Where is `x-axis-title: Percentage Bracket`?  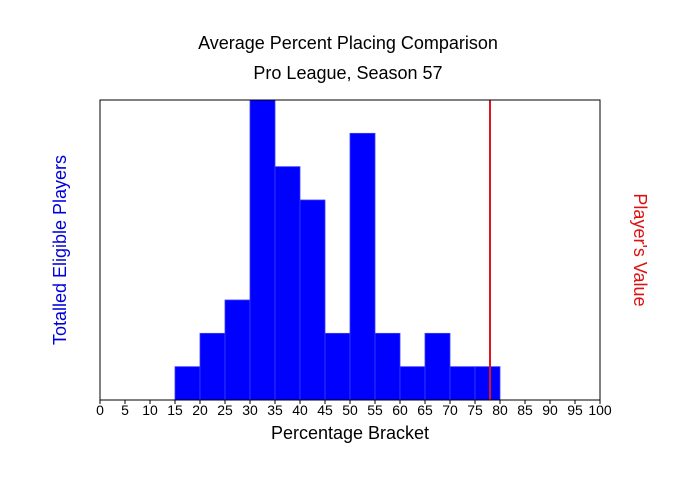 x-axis-title: Percentage Bracket is located at coordinates (350, 433).